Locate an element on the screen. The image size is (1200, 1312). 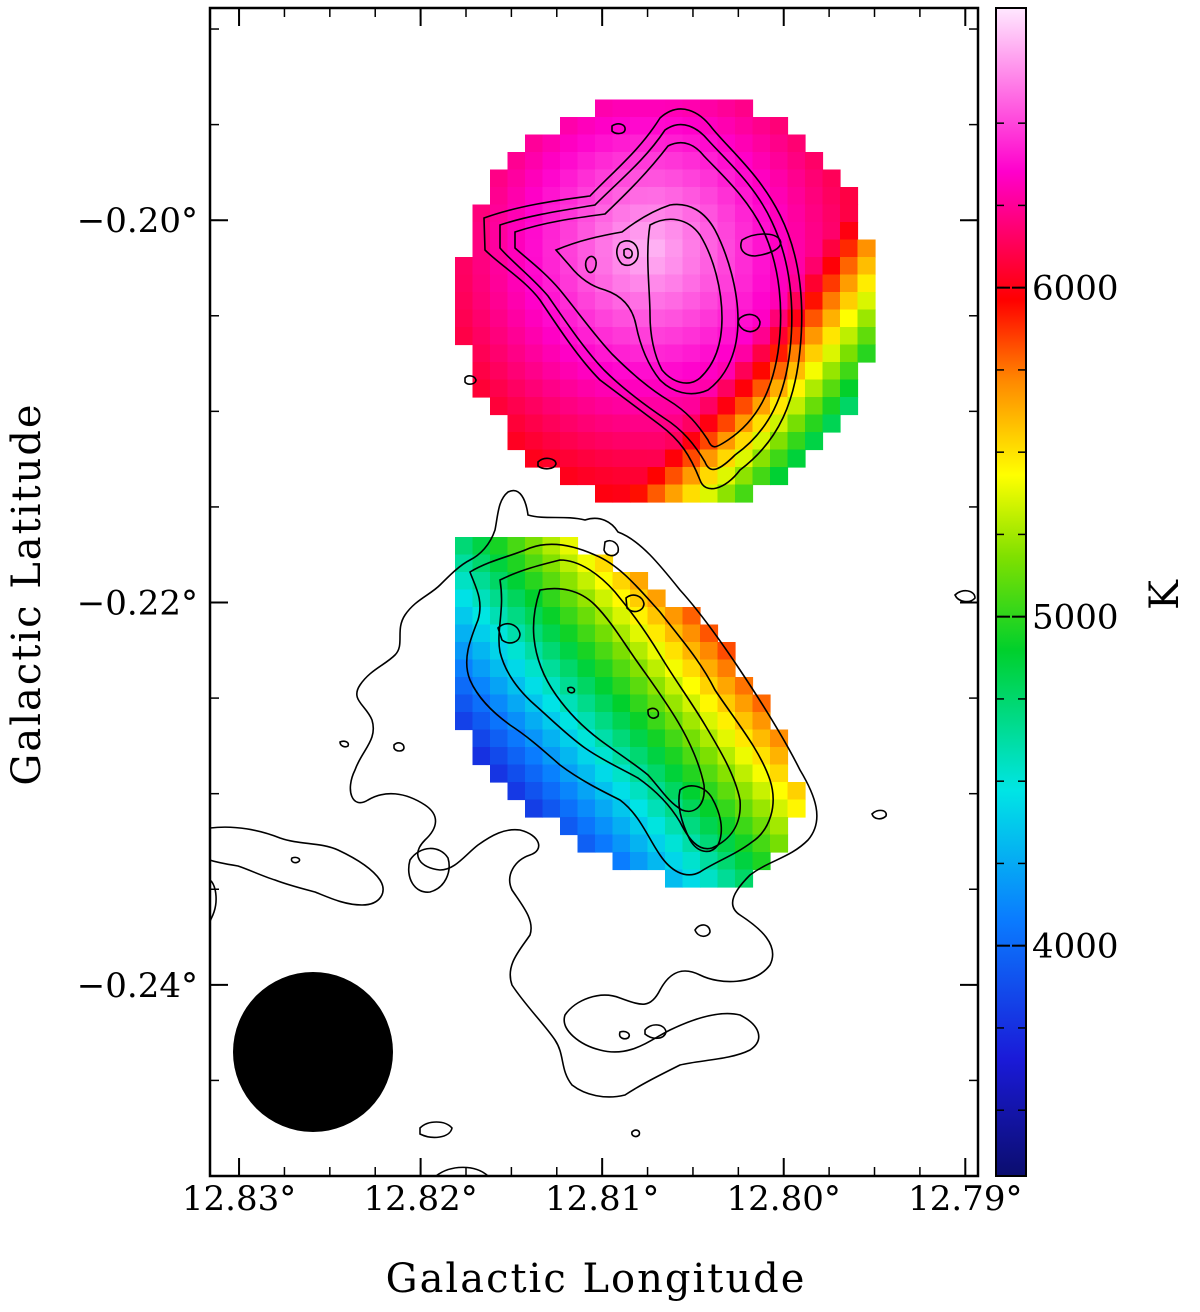
y-tick-label: −0.22° is located at coordinates (137, 604).